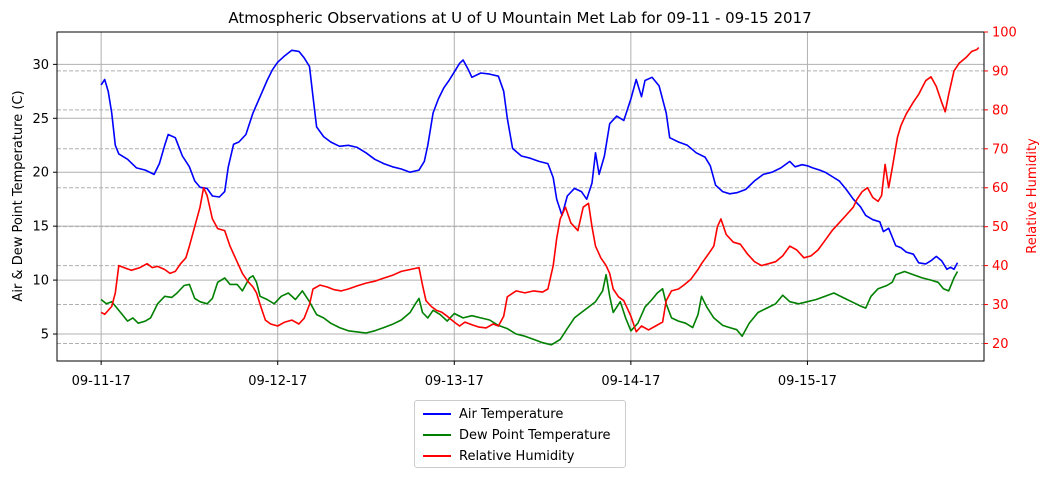  What do you see at coordinates (1004, 33) in the screenshot?
I see `y-right-tick-label: 100` at bounding box center [1004, 33].